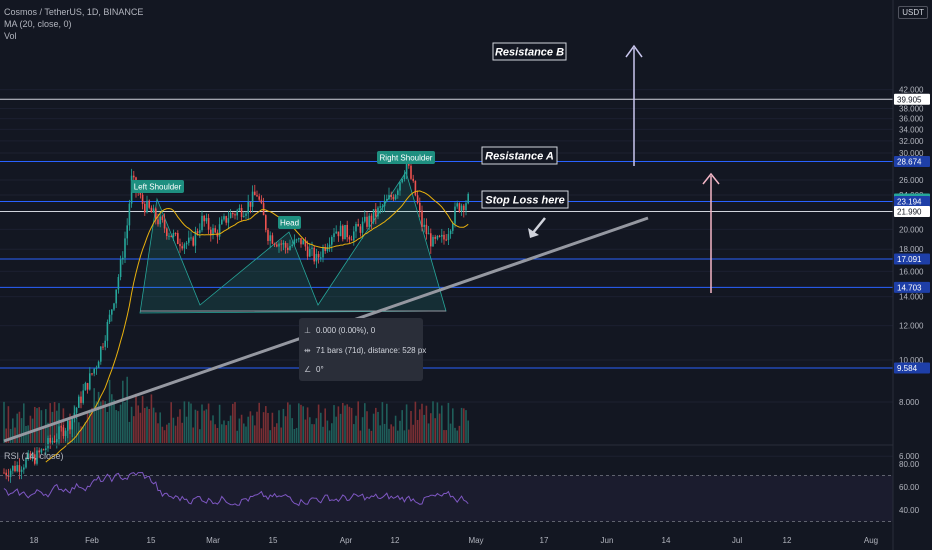 The image size is (932, 550). What do you see at coordinates (34, 456) in the screenshot?
I see `rsi-legend: RSI (14, close)` at bounding box center [34, 456].